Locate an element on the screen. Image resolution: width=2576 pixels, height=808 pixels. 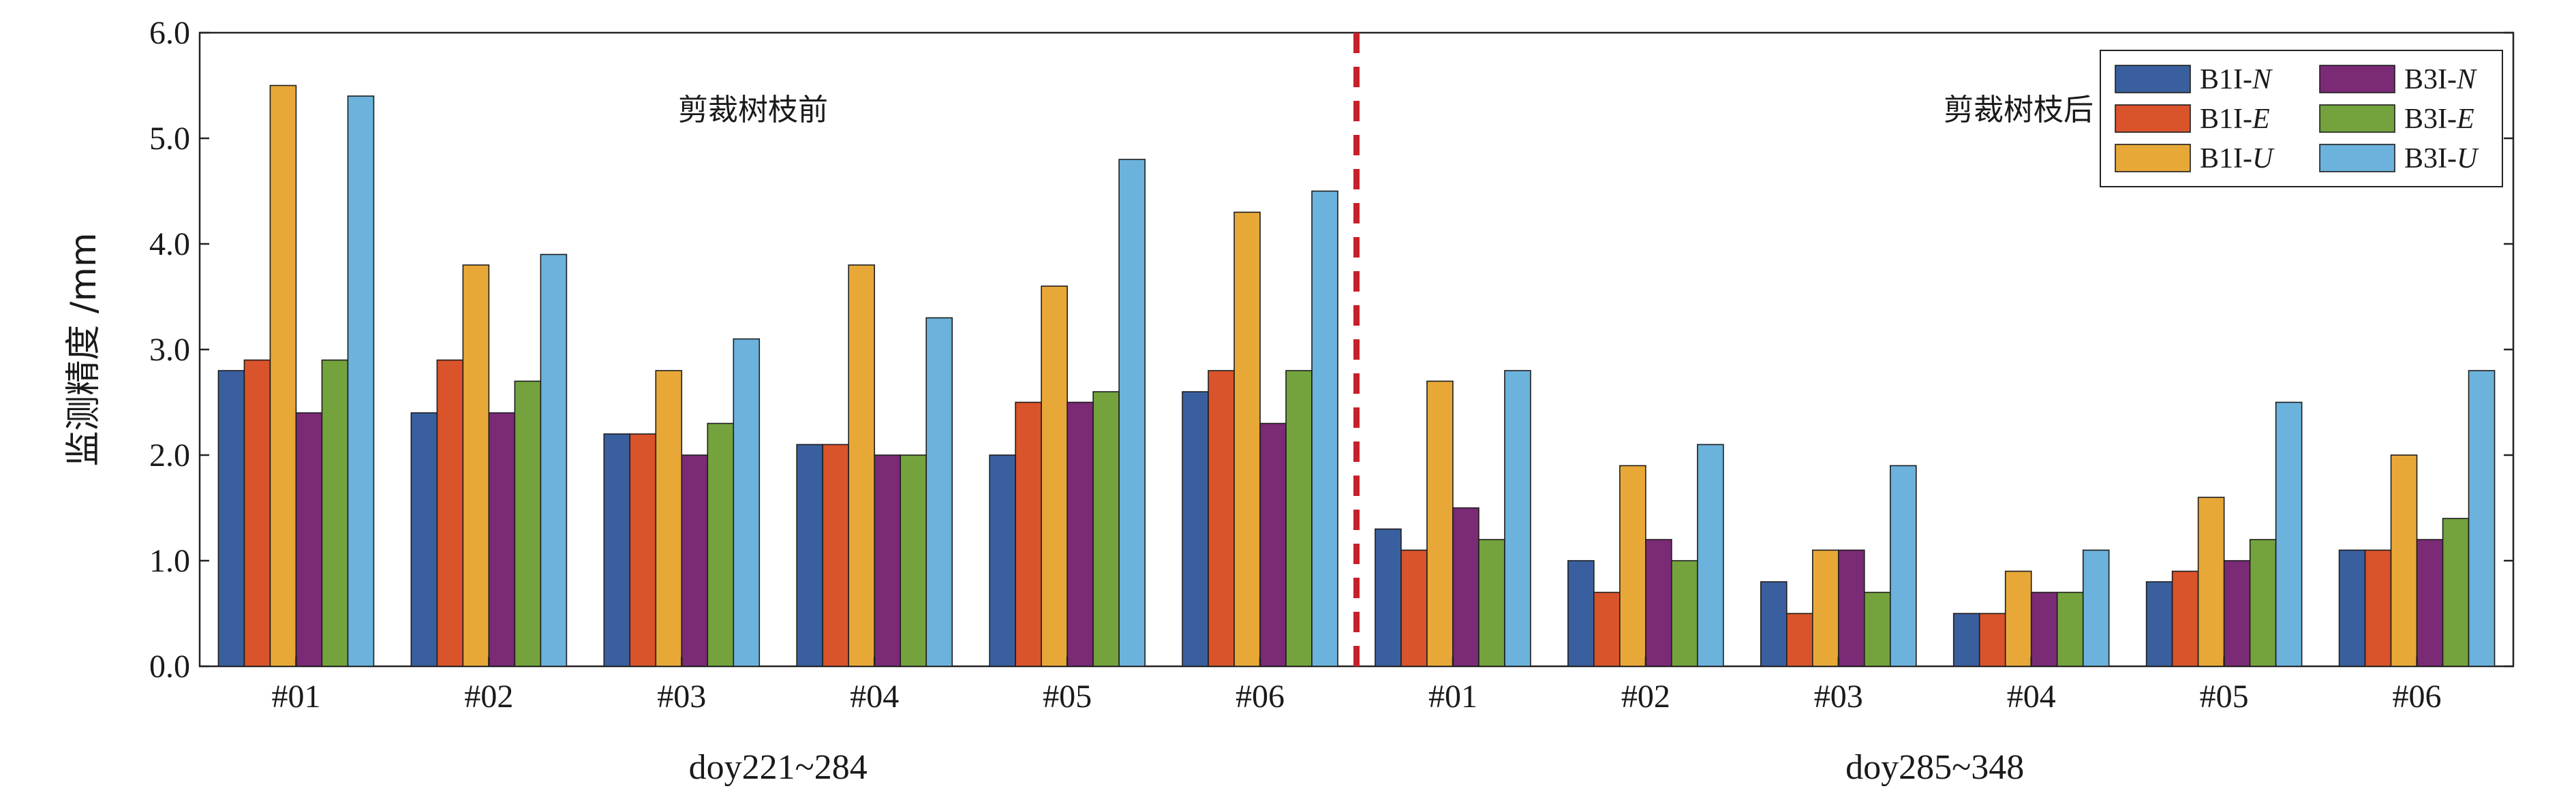
x-tick-label: #04 is located at coordinates (874, 697).